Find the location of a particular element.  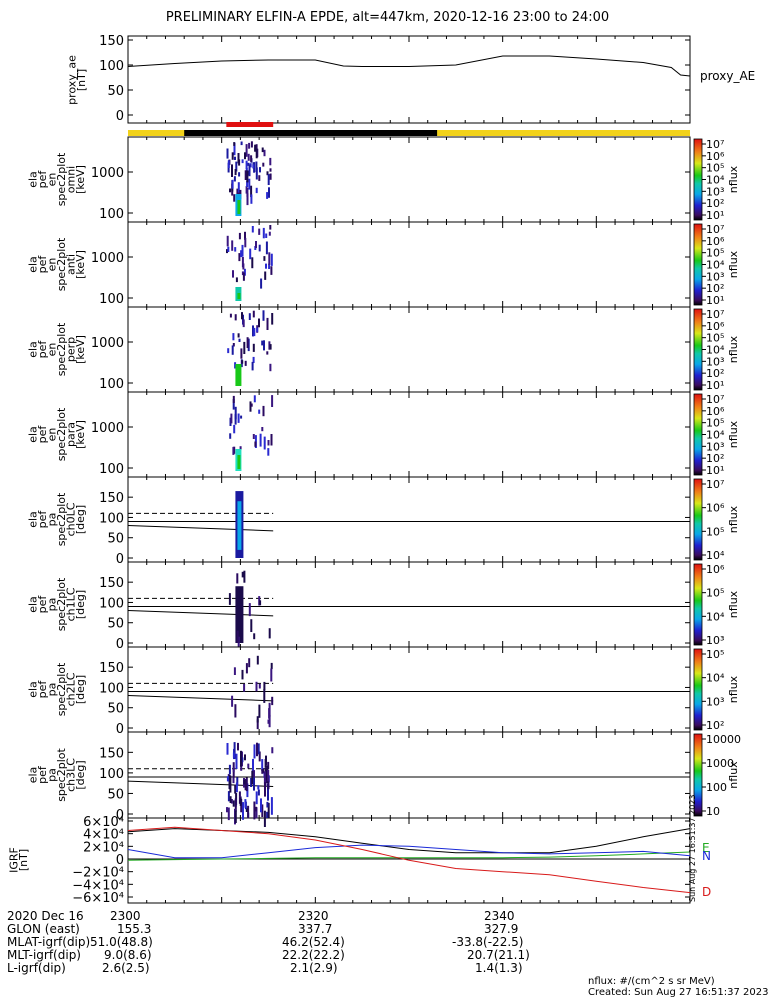

panel-ch1LC-frame is located at coordinates (409, 604).